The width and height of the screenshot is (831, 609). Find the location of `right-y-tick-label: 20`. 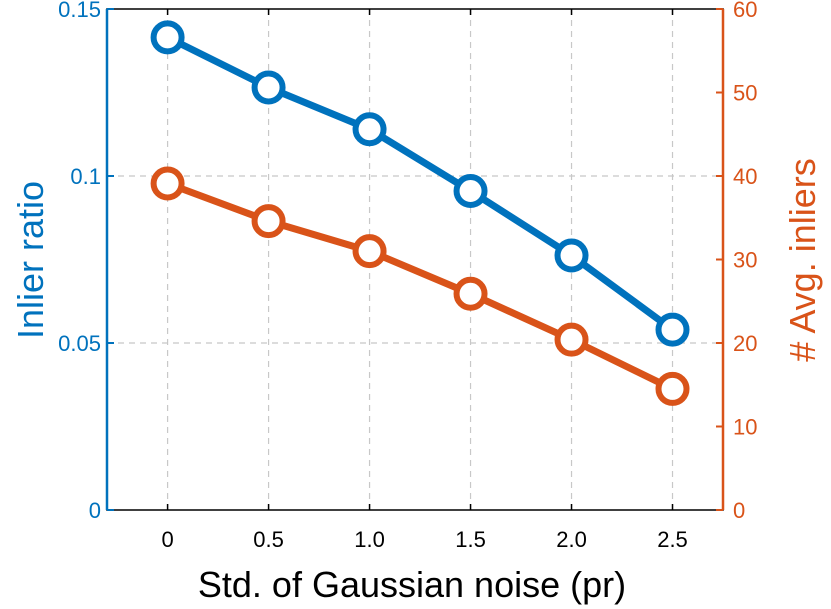

right-y-tick-label: 20 is located at coordinates (745, 343).